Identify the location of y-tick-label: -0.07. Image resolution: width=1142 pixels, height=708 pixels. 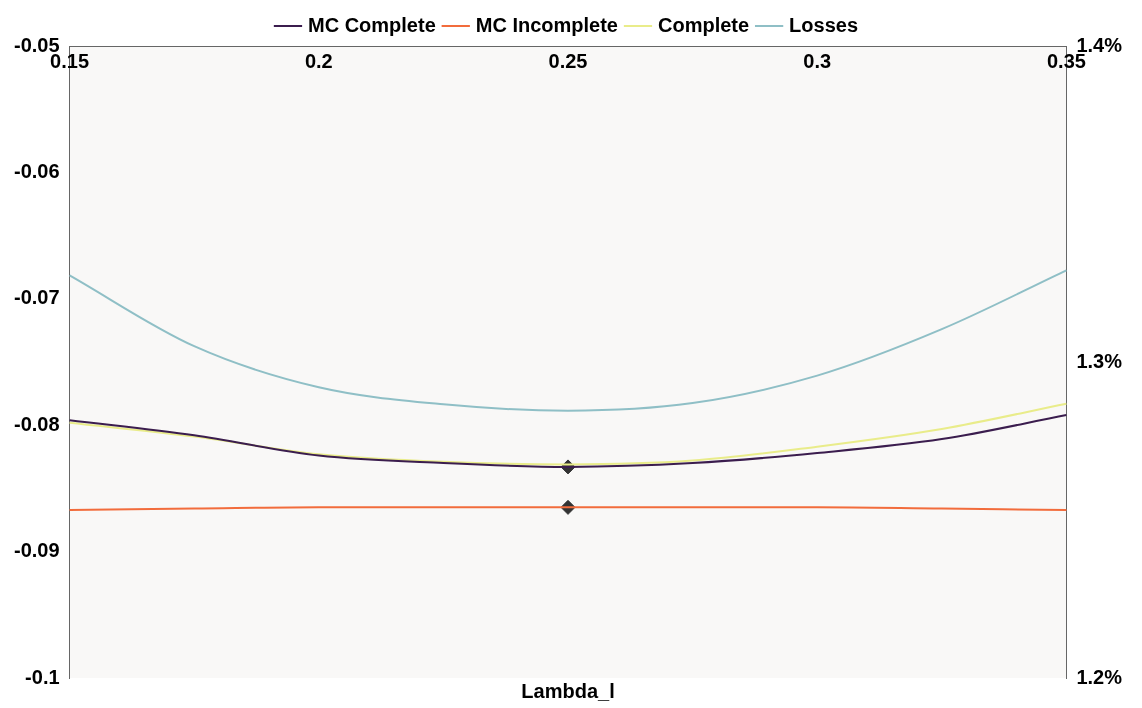
(36, 297).